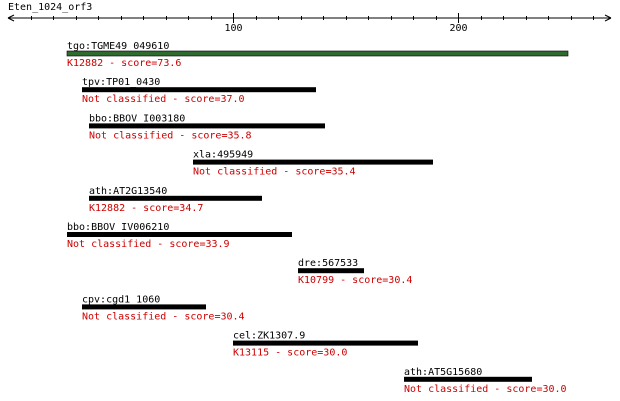  Describe the element at coordinates (290, 353) in the screenshot. I see `hit-score-label: K13115 - score=30.0` at that location.